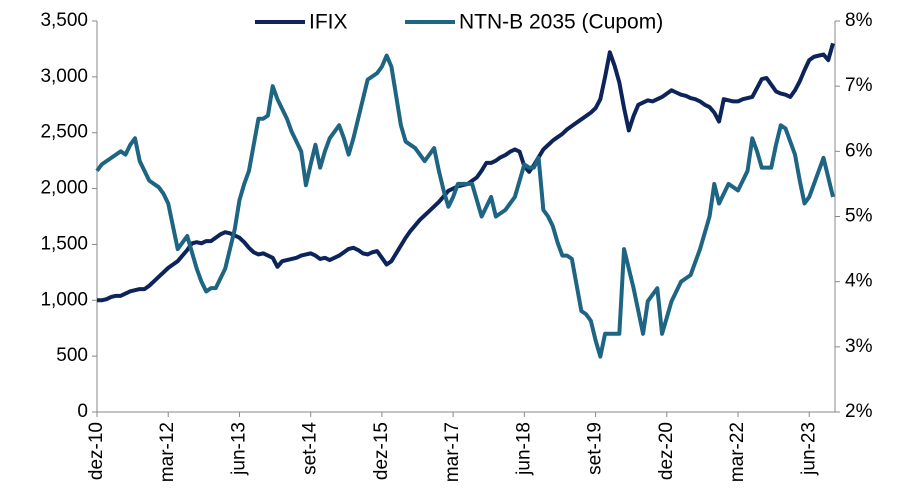 The width and height of the screenshot is (910, 503). Describe the element at coordinates (64, 76) in the screenshot. I see `y-tick-label: 3,000` at that location.